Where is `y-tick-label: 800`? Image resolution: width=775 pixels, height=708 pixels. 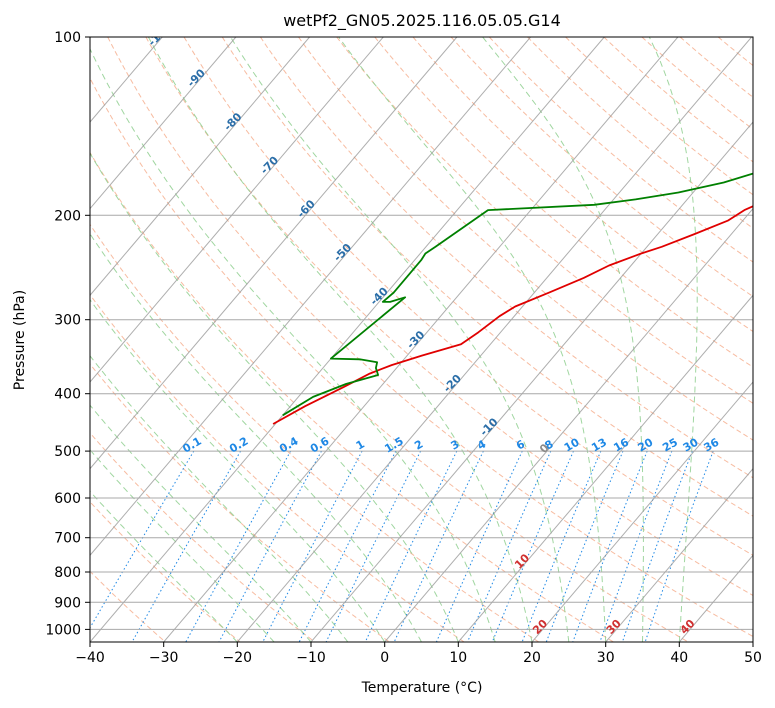 y-tick-label: 800 is located at coordinates (67, 573).